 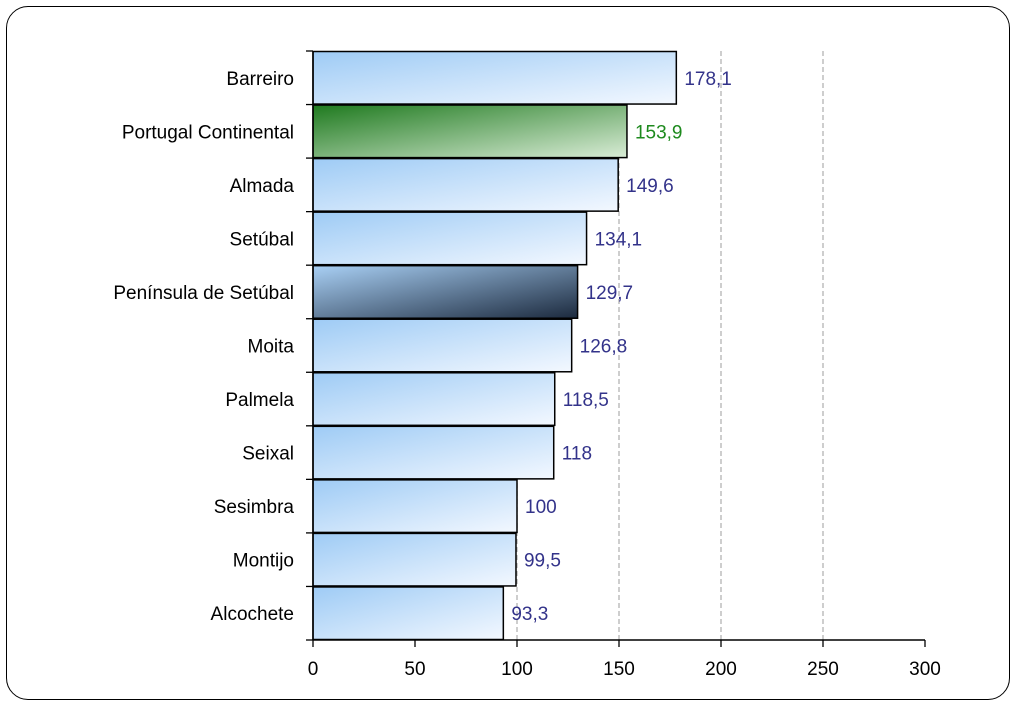 I want to click on value-label-sesimbra: 100, so click(x=541, y=507).